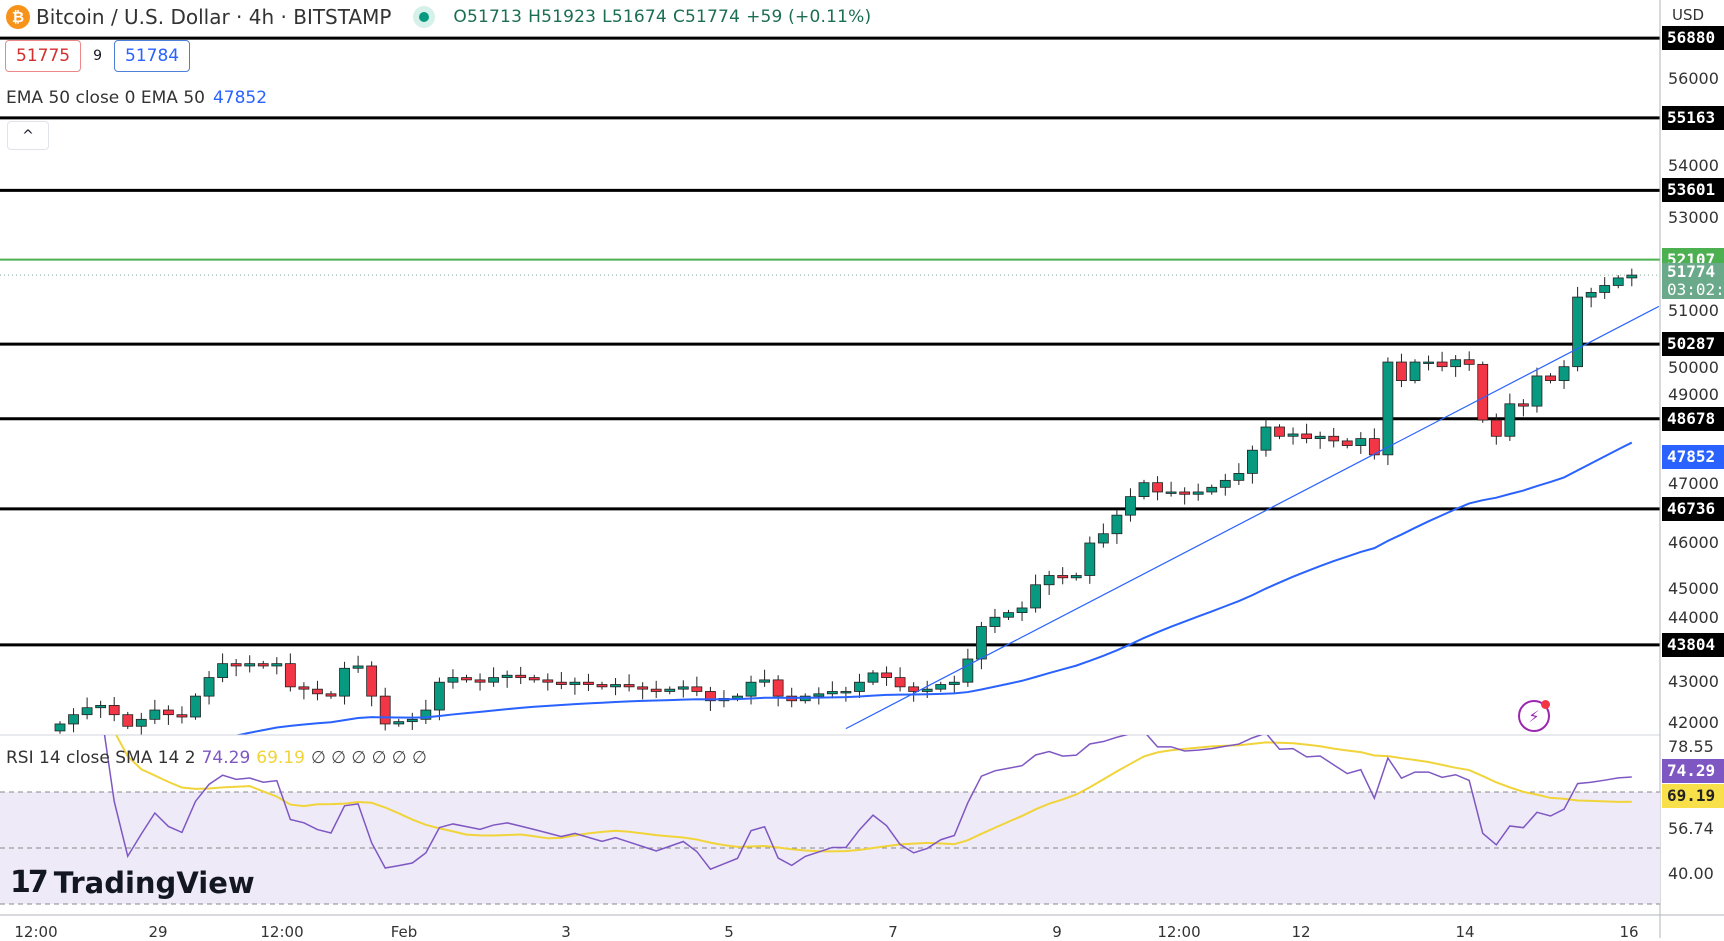  Describe the element at coordinates (1534, 716) in the screenshot. I see `lightning-icon: ⚡` at that location.